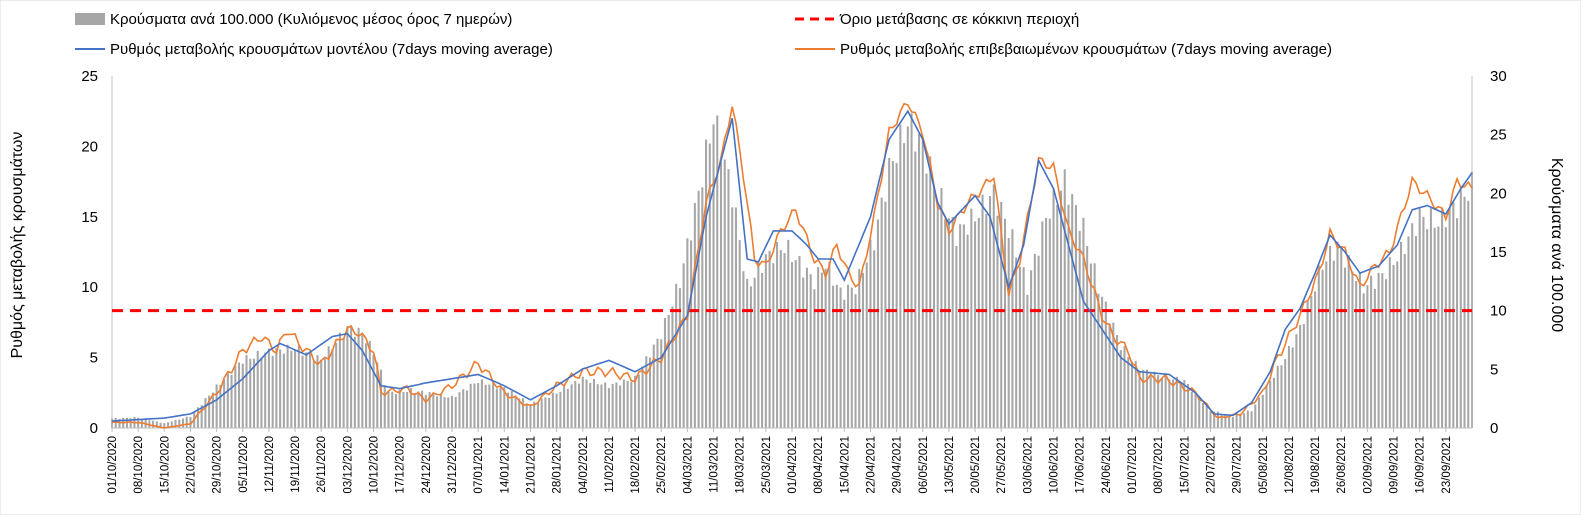  Describe the element at coordinates (1316, 465) in the screenshot. I see `x-tick-label: 19/08/2021` at that location.